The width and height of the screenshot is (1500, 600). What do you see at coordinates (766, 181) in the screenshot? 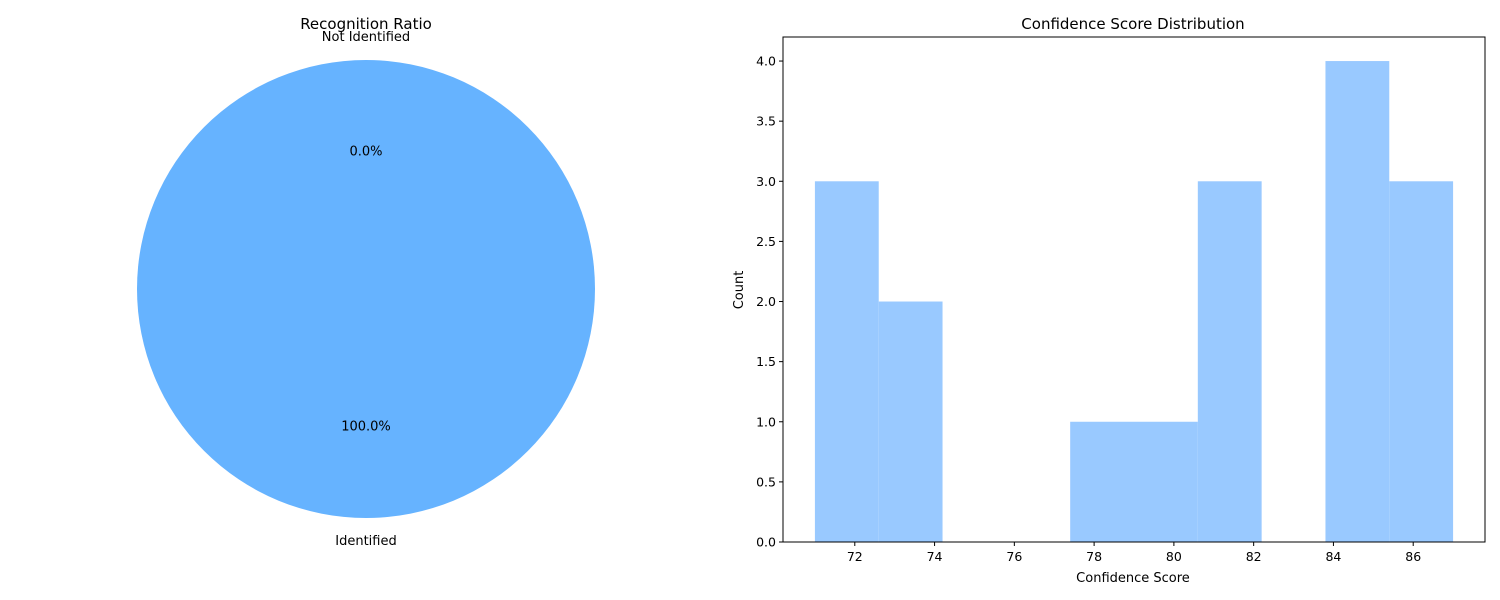
I see `y-tick-label: 3.0` at bounding box center [766, 181].